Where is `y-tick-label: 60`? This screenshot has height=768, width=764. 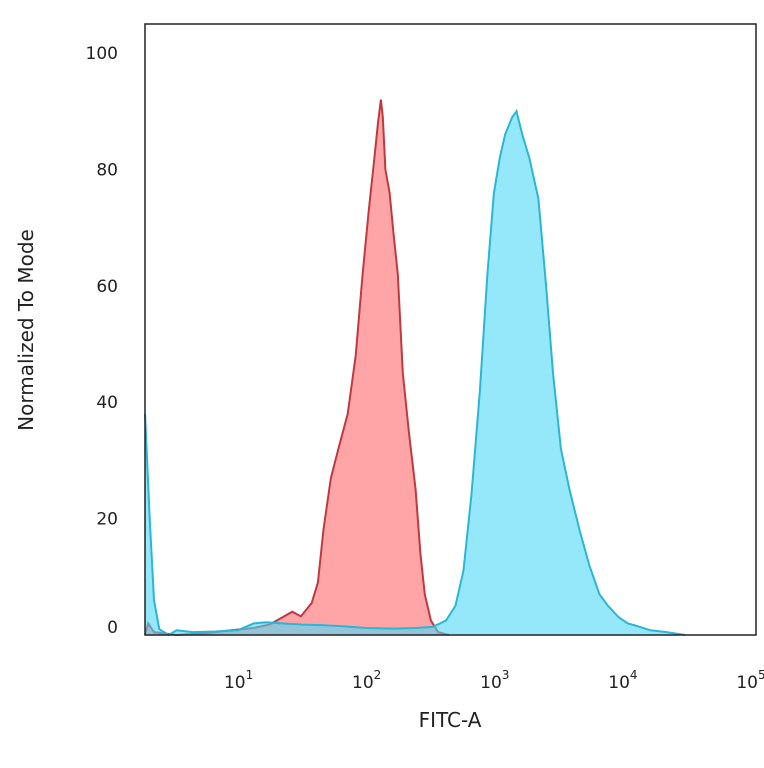 y-tick-label: 60 is located at coordinates (107, 287).